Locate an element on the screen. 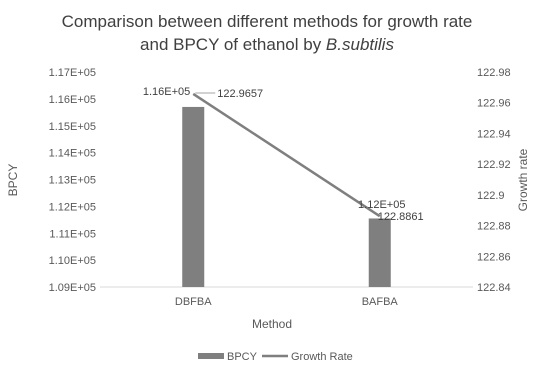 The width and height of the screenshot is (535, 368). line-growth-rate is located at coordinates (286, 155).